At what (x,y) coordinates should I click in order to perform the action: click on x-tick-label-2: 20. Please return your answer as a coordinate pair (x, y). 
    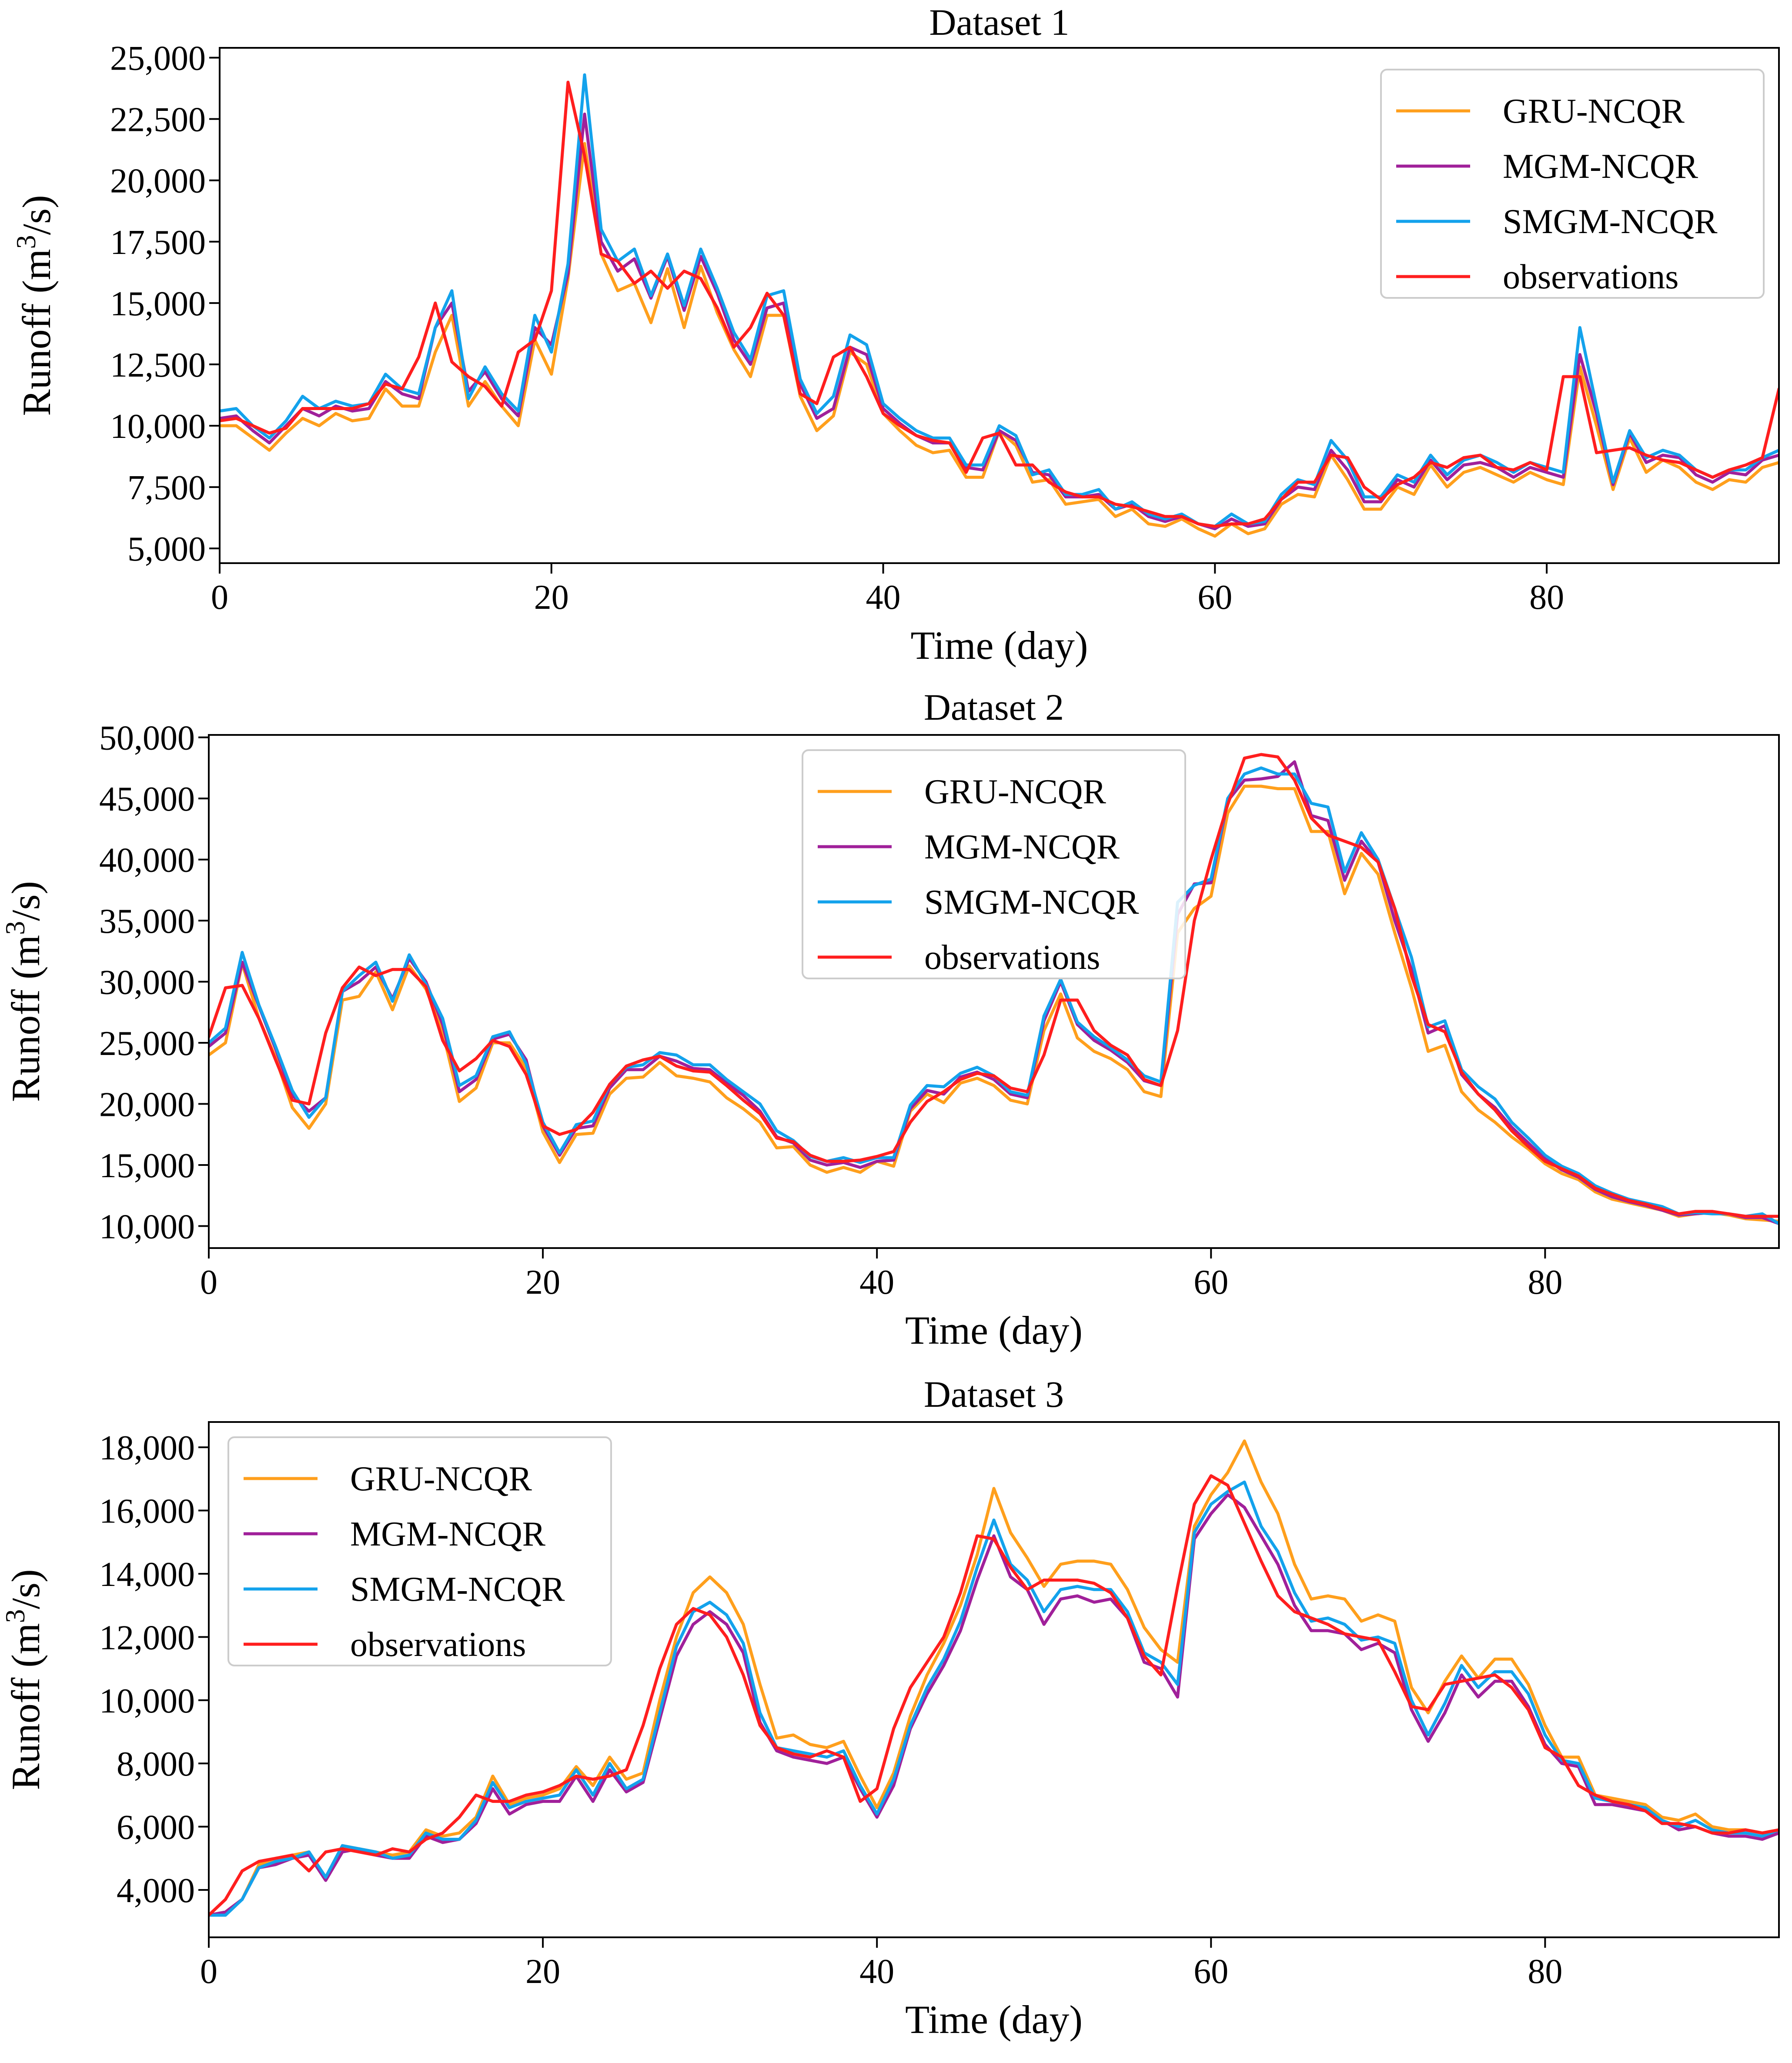
    Looking at the image, I should click on (542, 1282).